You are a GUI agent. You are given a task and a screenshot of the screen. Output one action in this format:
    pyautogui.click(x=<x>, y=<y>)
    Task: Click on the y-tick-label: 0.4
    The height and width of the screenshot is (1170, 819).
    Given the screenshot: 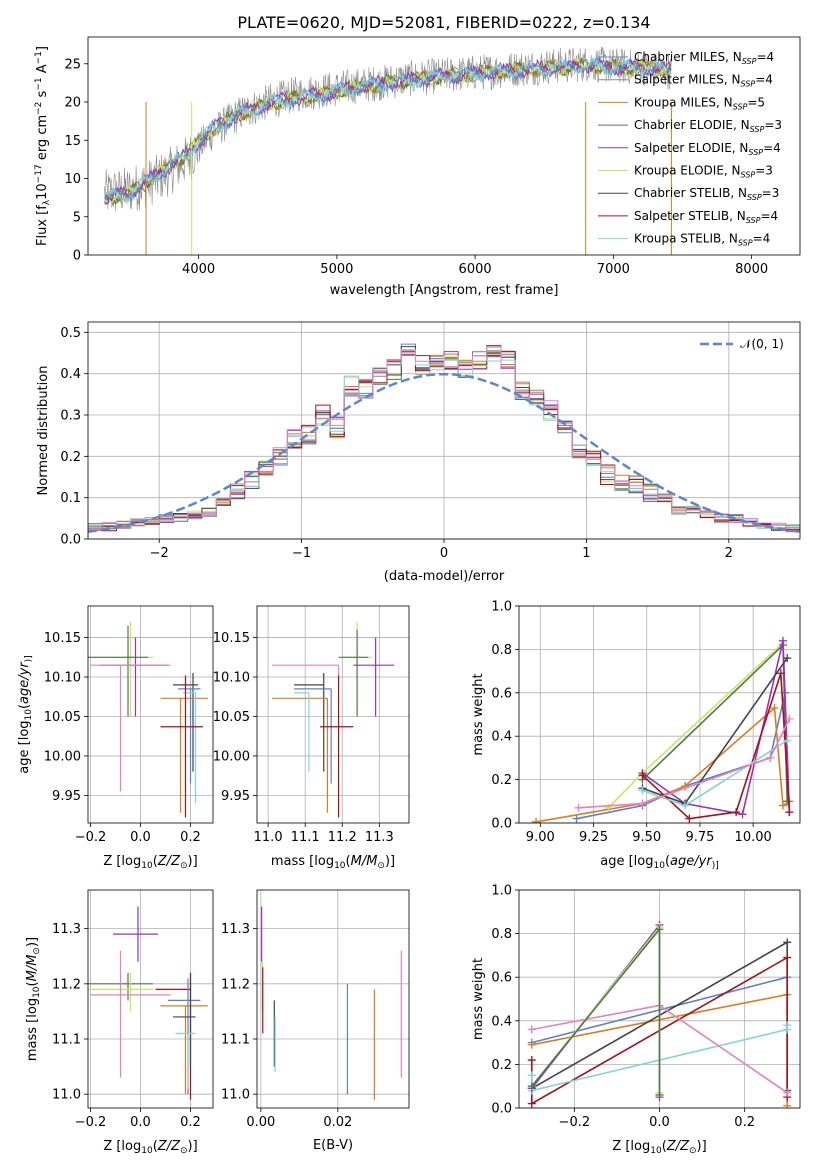 What is the action you would take?
    pyautogui.click(x=501, y=737)
    